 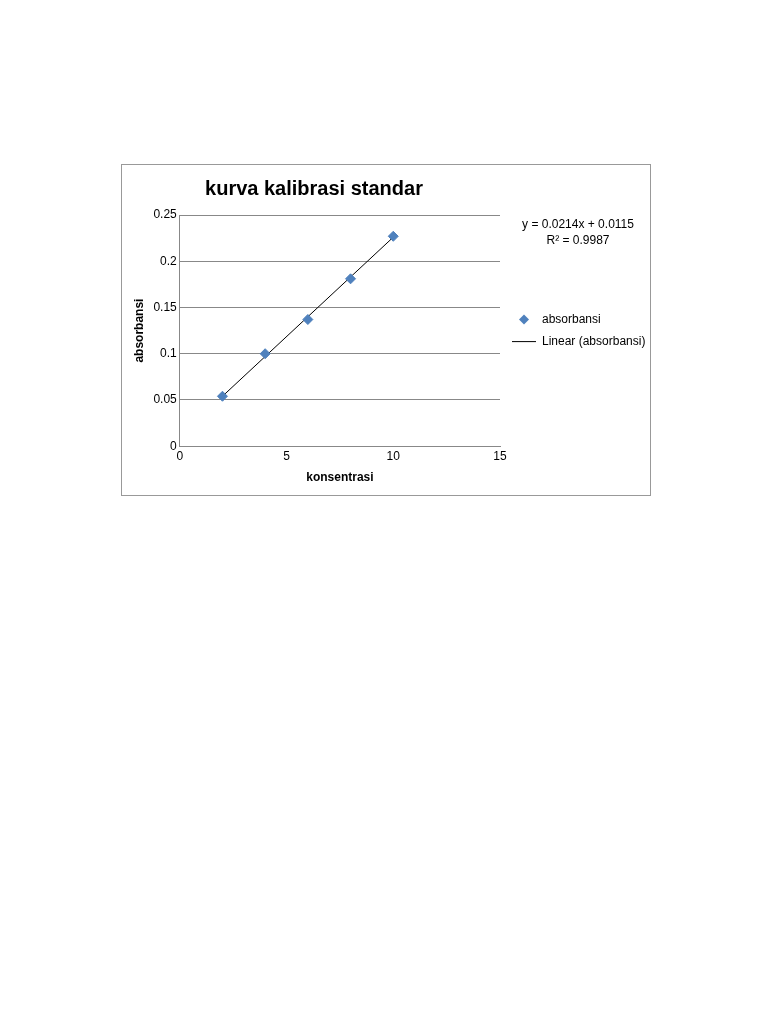 What do you see at coordinates (169, 260) in the screenshot?
I see `y-tick-label: 0.2` at bounding box center [169, 260].